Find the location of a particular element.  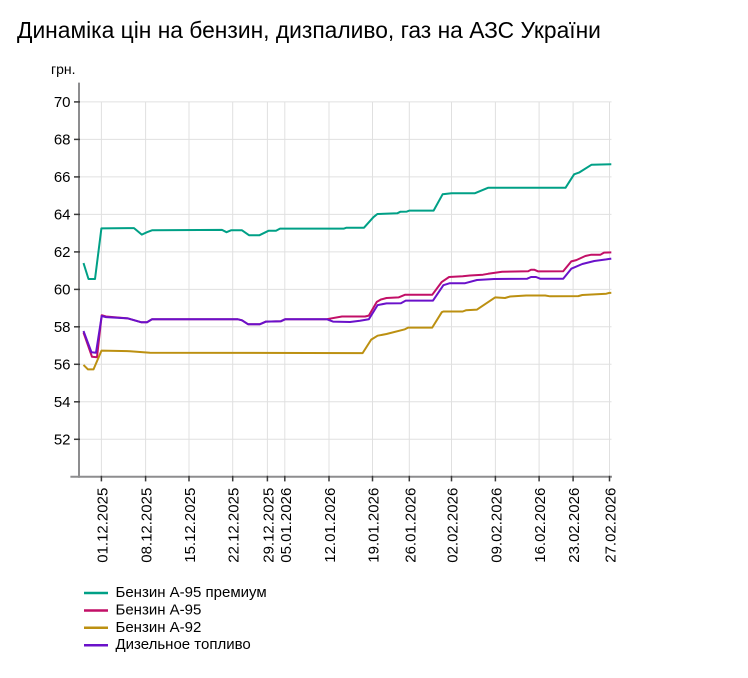

svg-text: 56 is located at coordinates (62, 365).